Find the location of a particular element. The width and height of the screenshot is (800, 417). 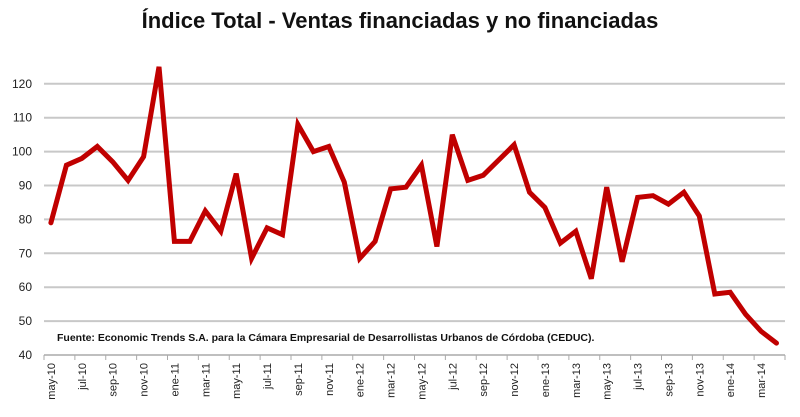

y-tick-label: 60 is located at coordinates (26, 287).